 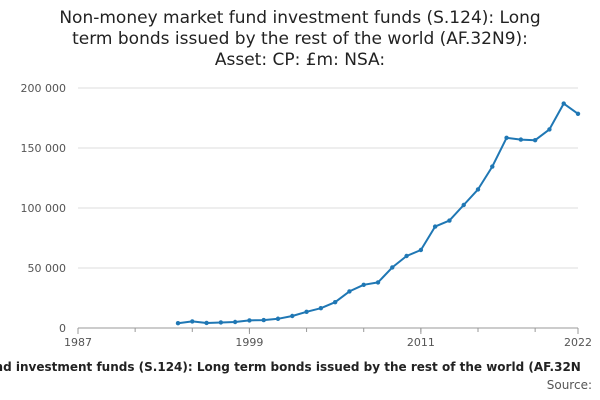 I want to click on x-tick-label: 1987, so click(x=78, y=342).